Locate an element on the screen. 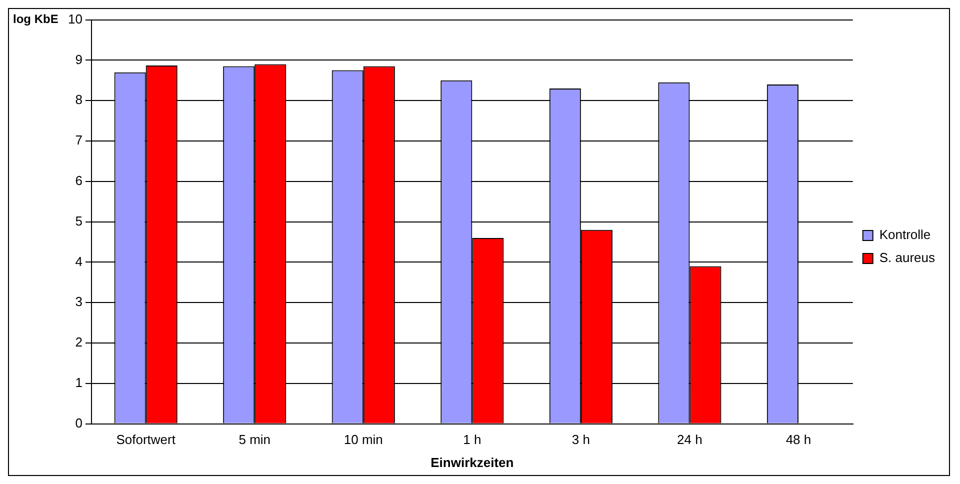 Image resolution: width=960 pixels, height=484 pixels. y-tick-label: 6 is located at coordinates (78, 180).